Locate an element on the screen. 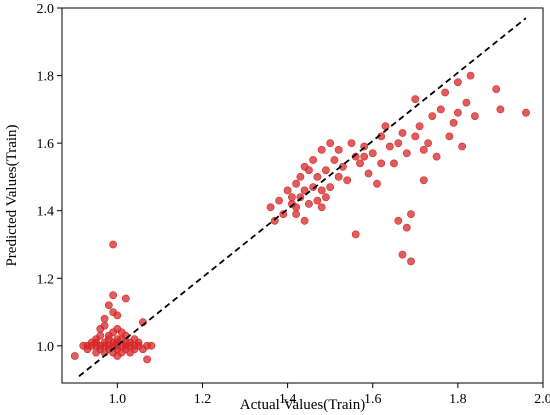 The image size is (550, 415). y-tick-label: 1.4 is located at coordinates (46, 212).